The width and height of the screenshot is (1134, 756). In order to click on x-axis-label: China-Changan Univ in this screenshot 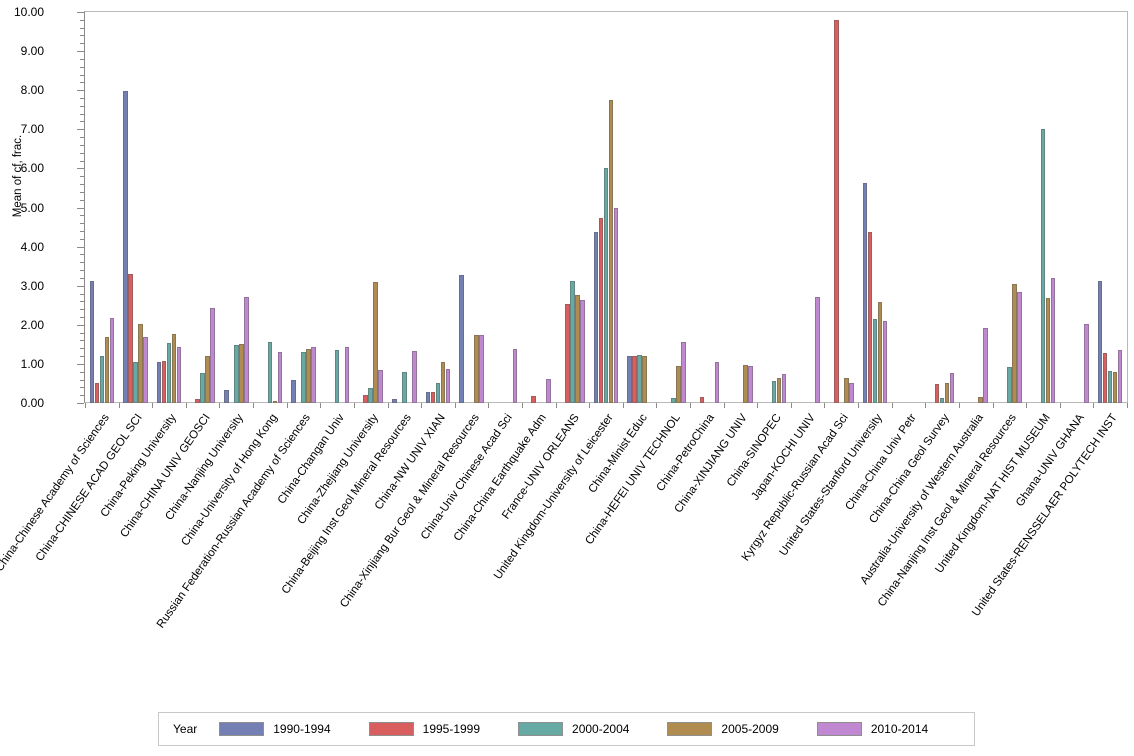, I will do `click(311, 459)`.